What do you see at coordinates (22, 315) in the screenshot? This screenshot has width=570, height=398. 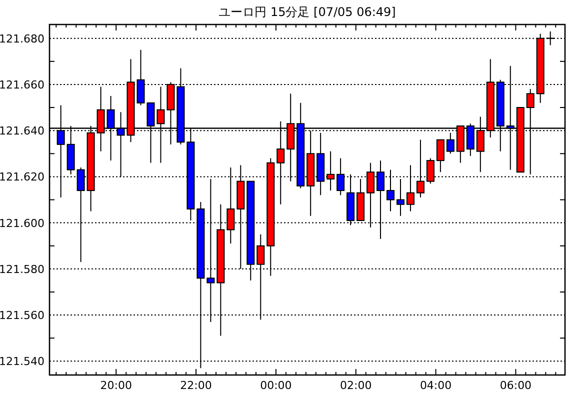 I see `y-tick-label: 121.560` at bounding box center [22, 315].